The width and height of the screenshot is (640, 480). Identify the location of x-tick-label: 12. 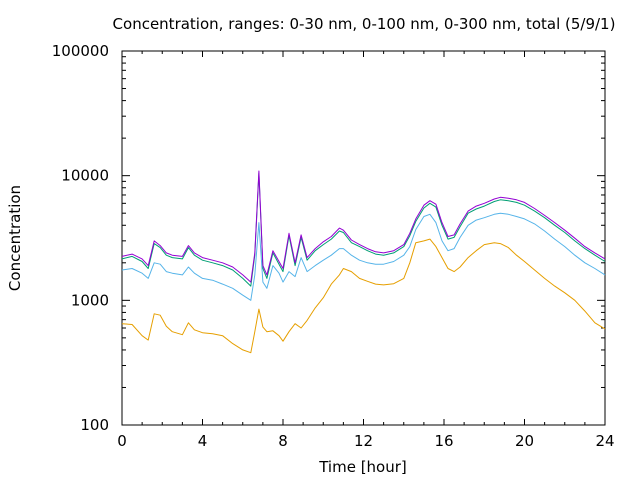
(363, 441).